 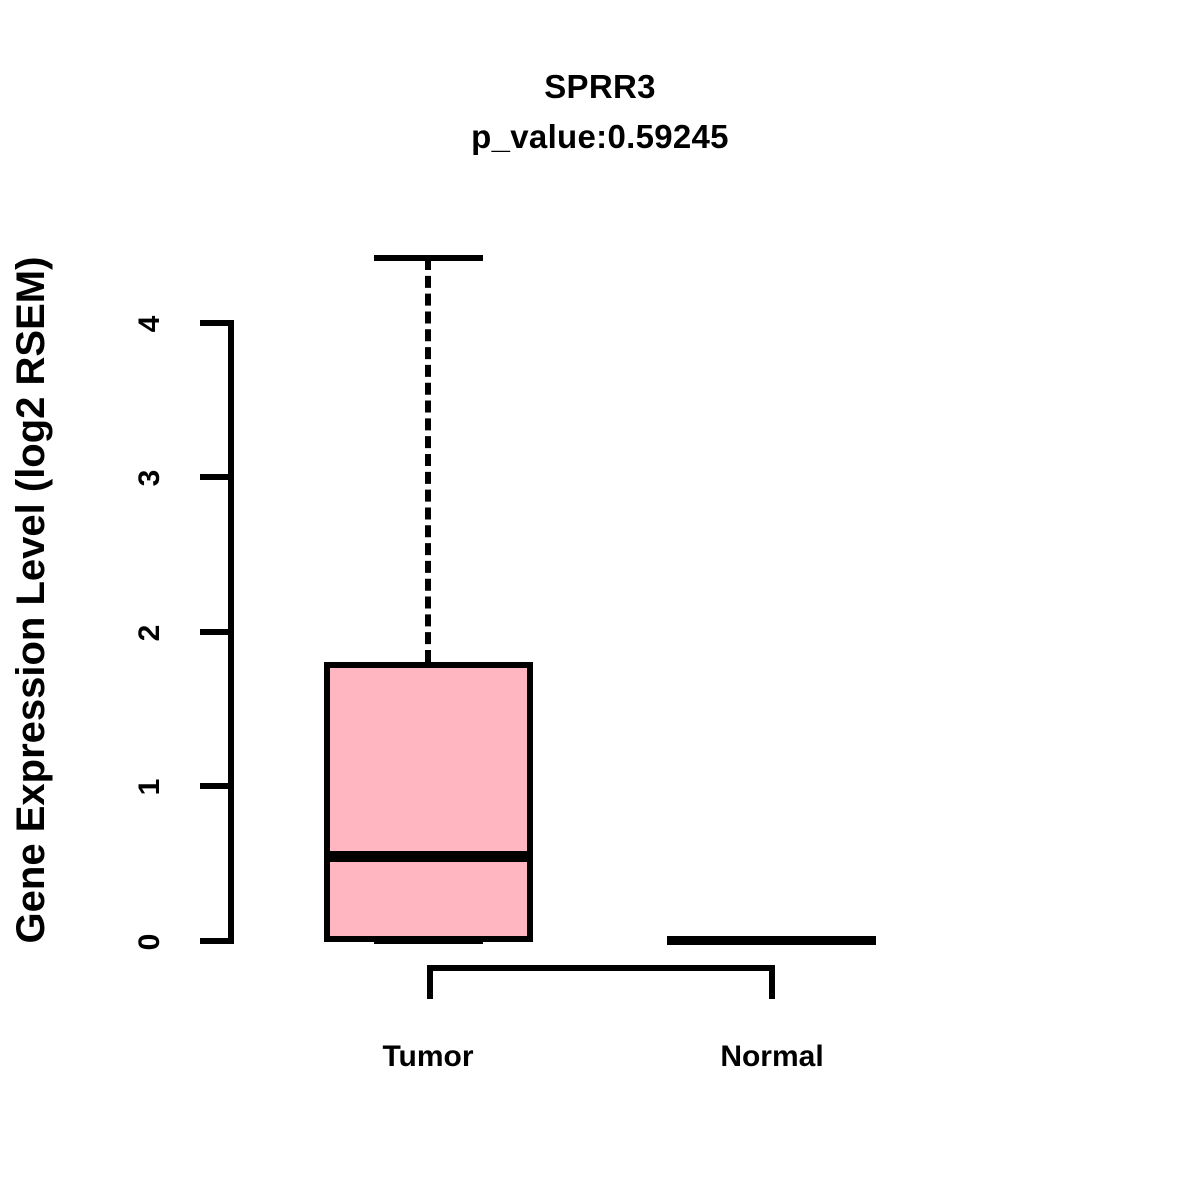 What do you see at coordinates (772, 1056) in the screenshot?
I see `x-tick-label-normal: Normal` at bounding box center [772, 1056].